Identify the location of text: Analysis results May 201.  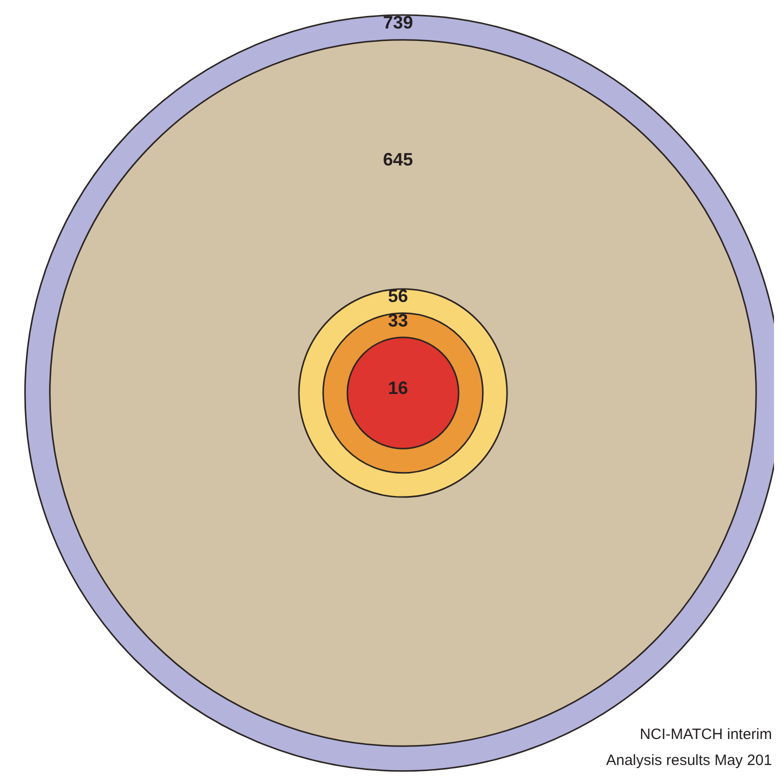
(689, 761).